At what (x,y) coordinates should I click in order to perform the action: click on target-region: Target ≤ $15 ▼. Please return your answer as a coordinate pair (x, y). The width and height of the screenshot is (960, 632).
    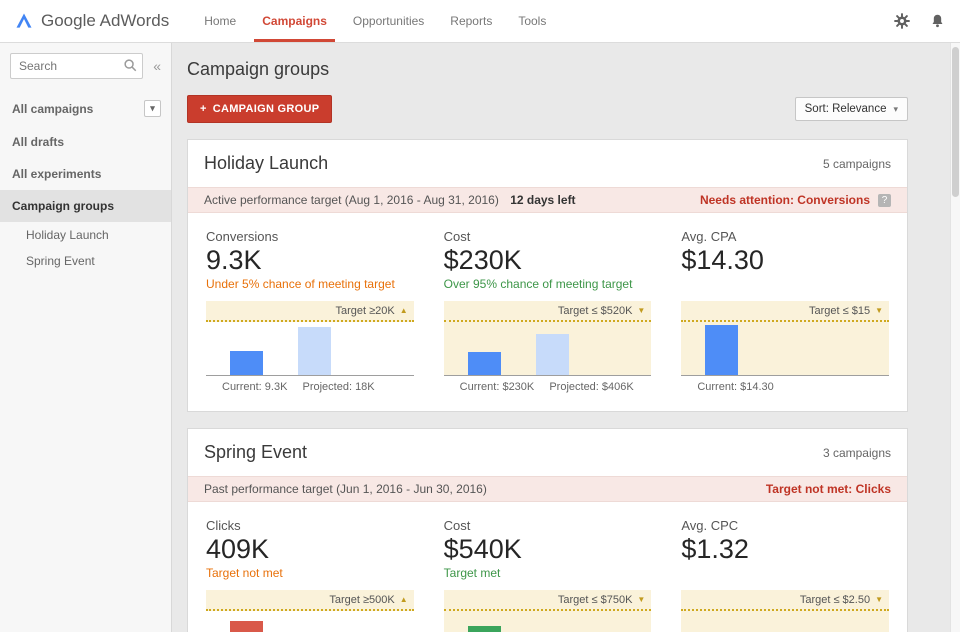
    Looking at the image, I should click on (785, 312).